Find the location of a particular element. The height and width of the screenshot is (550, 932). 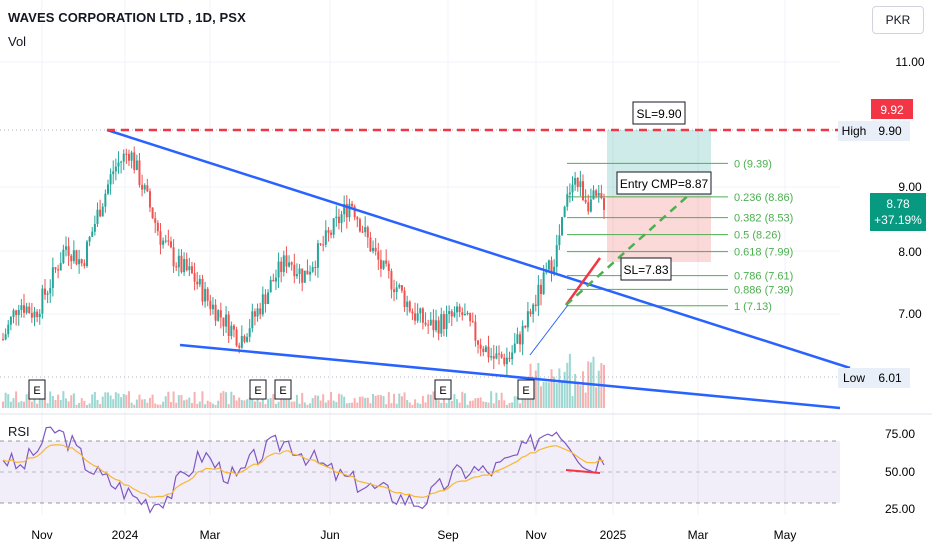

rsi-divergence-line is located at coordinates (583, 471).